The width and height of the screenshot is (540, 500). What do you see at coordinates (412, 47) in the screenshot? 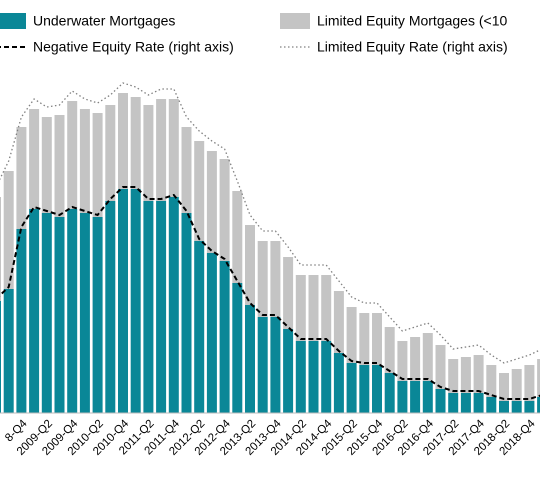
I see `legend-label: Limited Equity Rate (right axis)` at bounding box center [412, 47].